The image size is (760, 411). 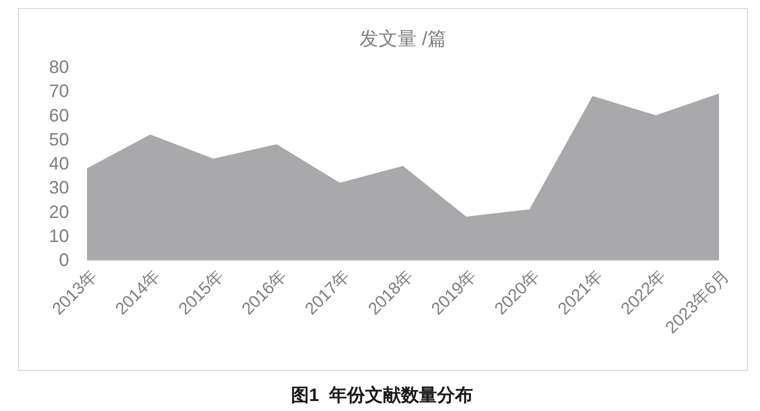 What do you see at coordinates (382, 395) in the screenshot?
I see `caption: 图1 年份文献数量分布` at bounding box center [382, 395].